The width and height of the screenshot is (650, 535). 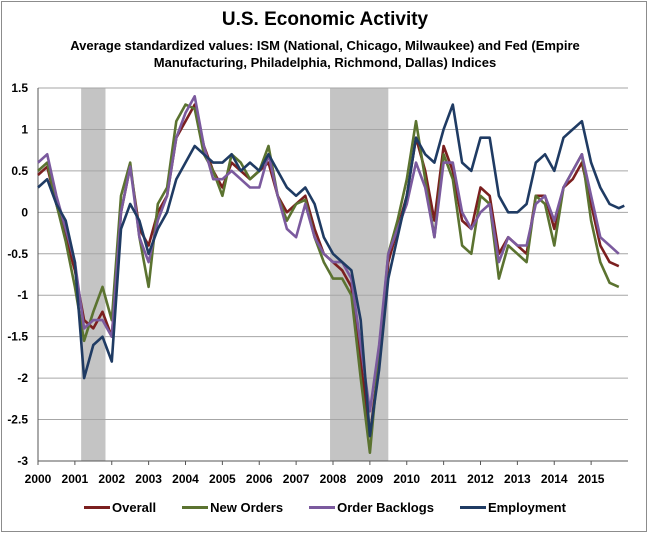 I want to click on x-tick-label: 2015, so click(x=591, y=479).